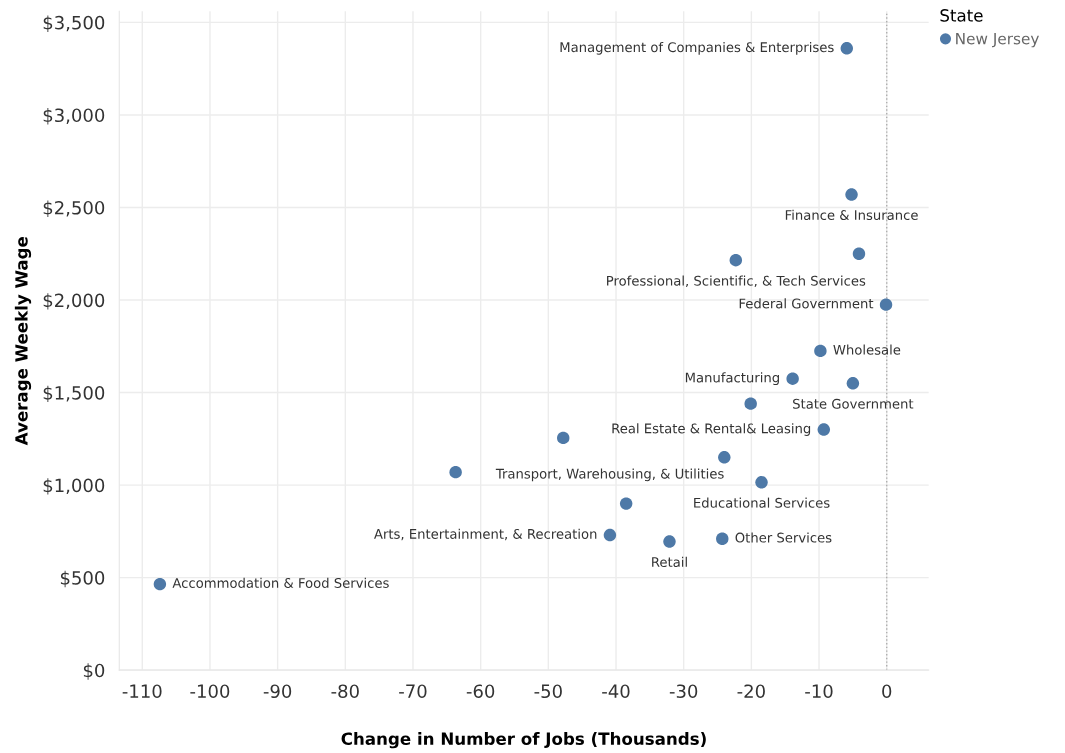 This screenshot has height=753, width=1065. I want to click on x-tick-label: -90, so click(277, 691).